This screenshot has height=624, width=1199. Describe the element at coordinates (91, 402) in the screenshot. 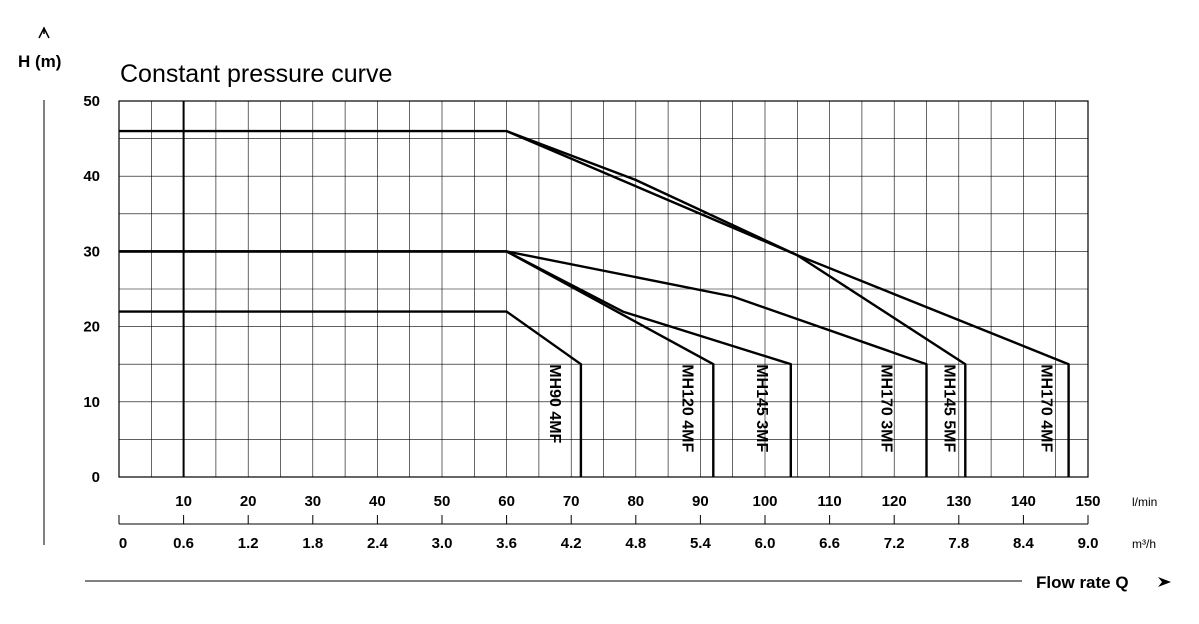

I see `y-tick-label: 10` at that location.